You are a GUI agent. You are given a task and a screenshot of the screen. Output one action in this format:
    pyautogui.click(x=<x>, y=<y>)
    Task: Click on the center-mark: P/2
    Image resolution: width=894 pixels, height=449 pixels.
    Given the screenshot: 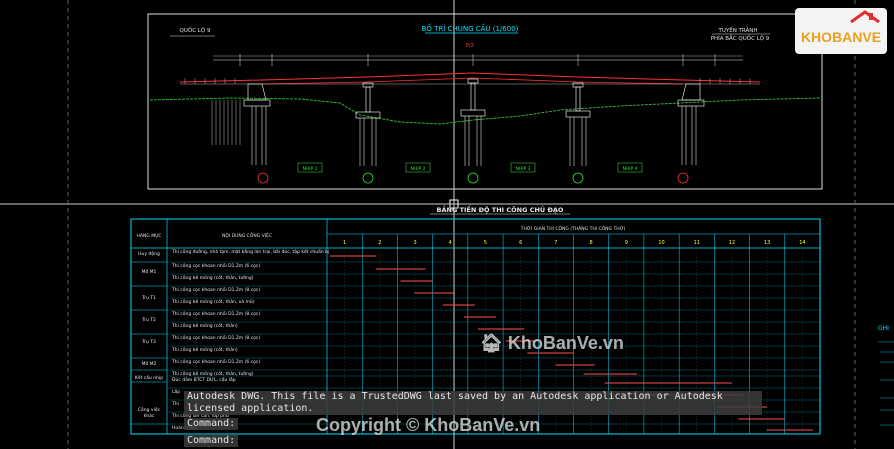 What is the action you would take?
    pyautogui.click(x=470, y=46)
    